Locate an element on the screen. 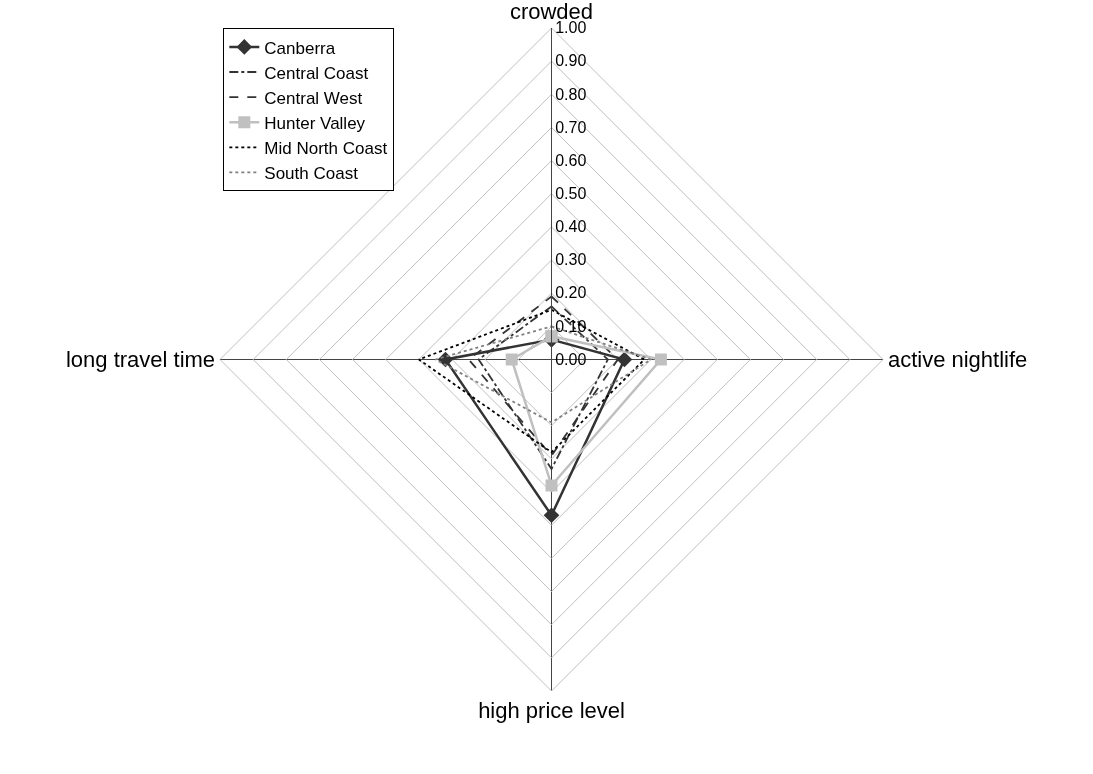 The height and width of the screenshot is (774, 1093). legend-label: South Coast is located at coordinates (311, 174).